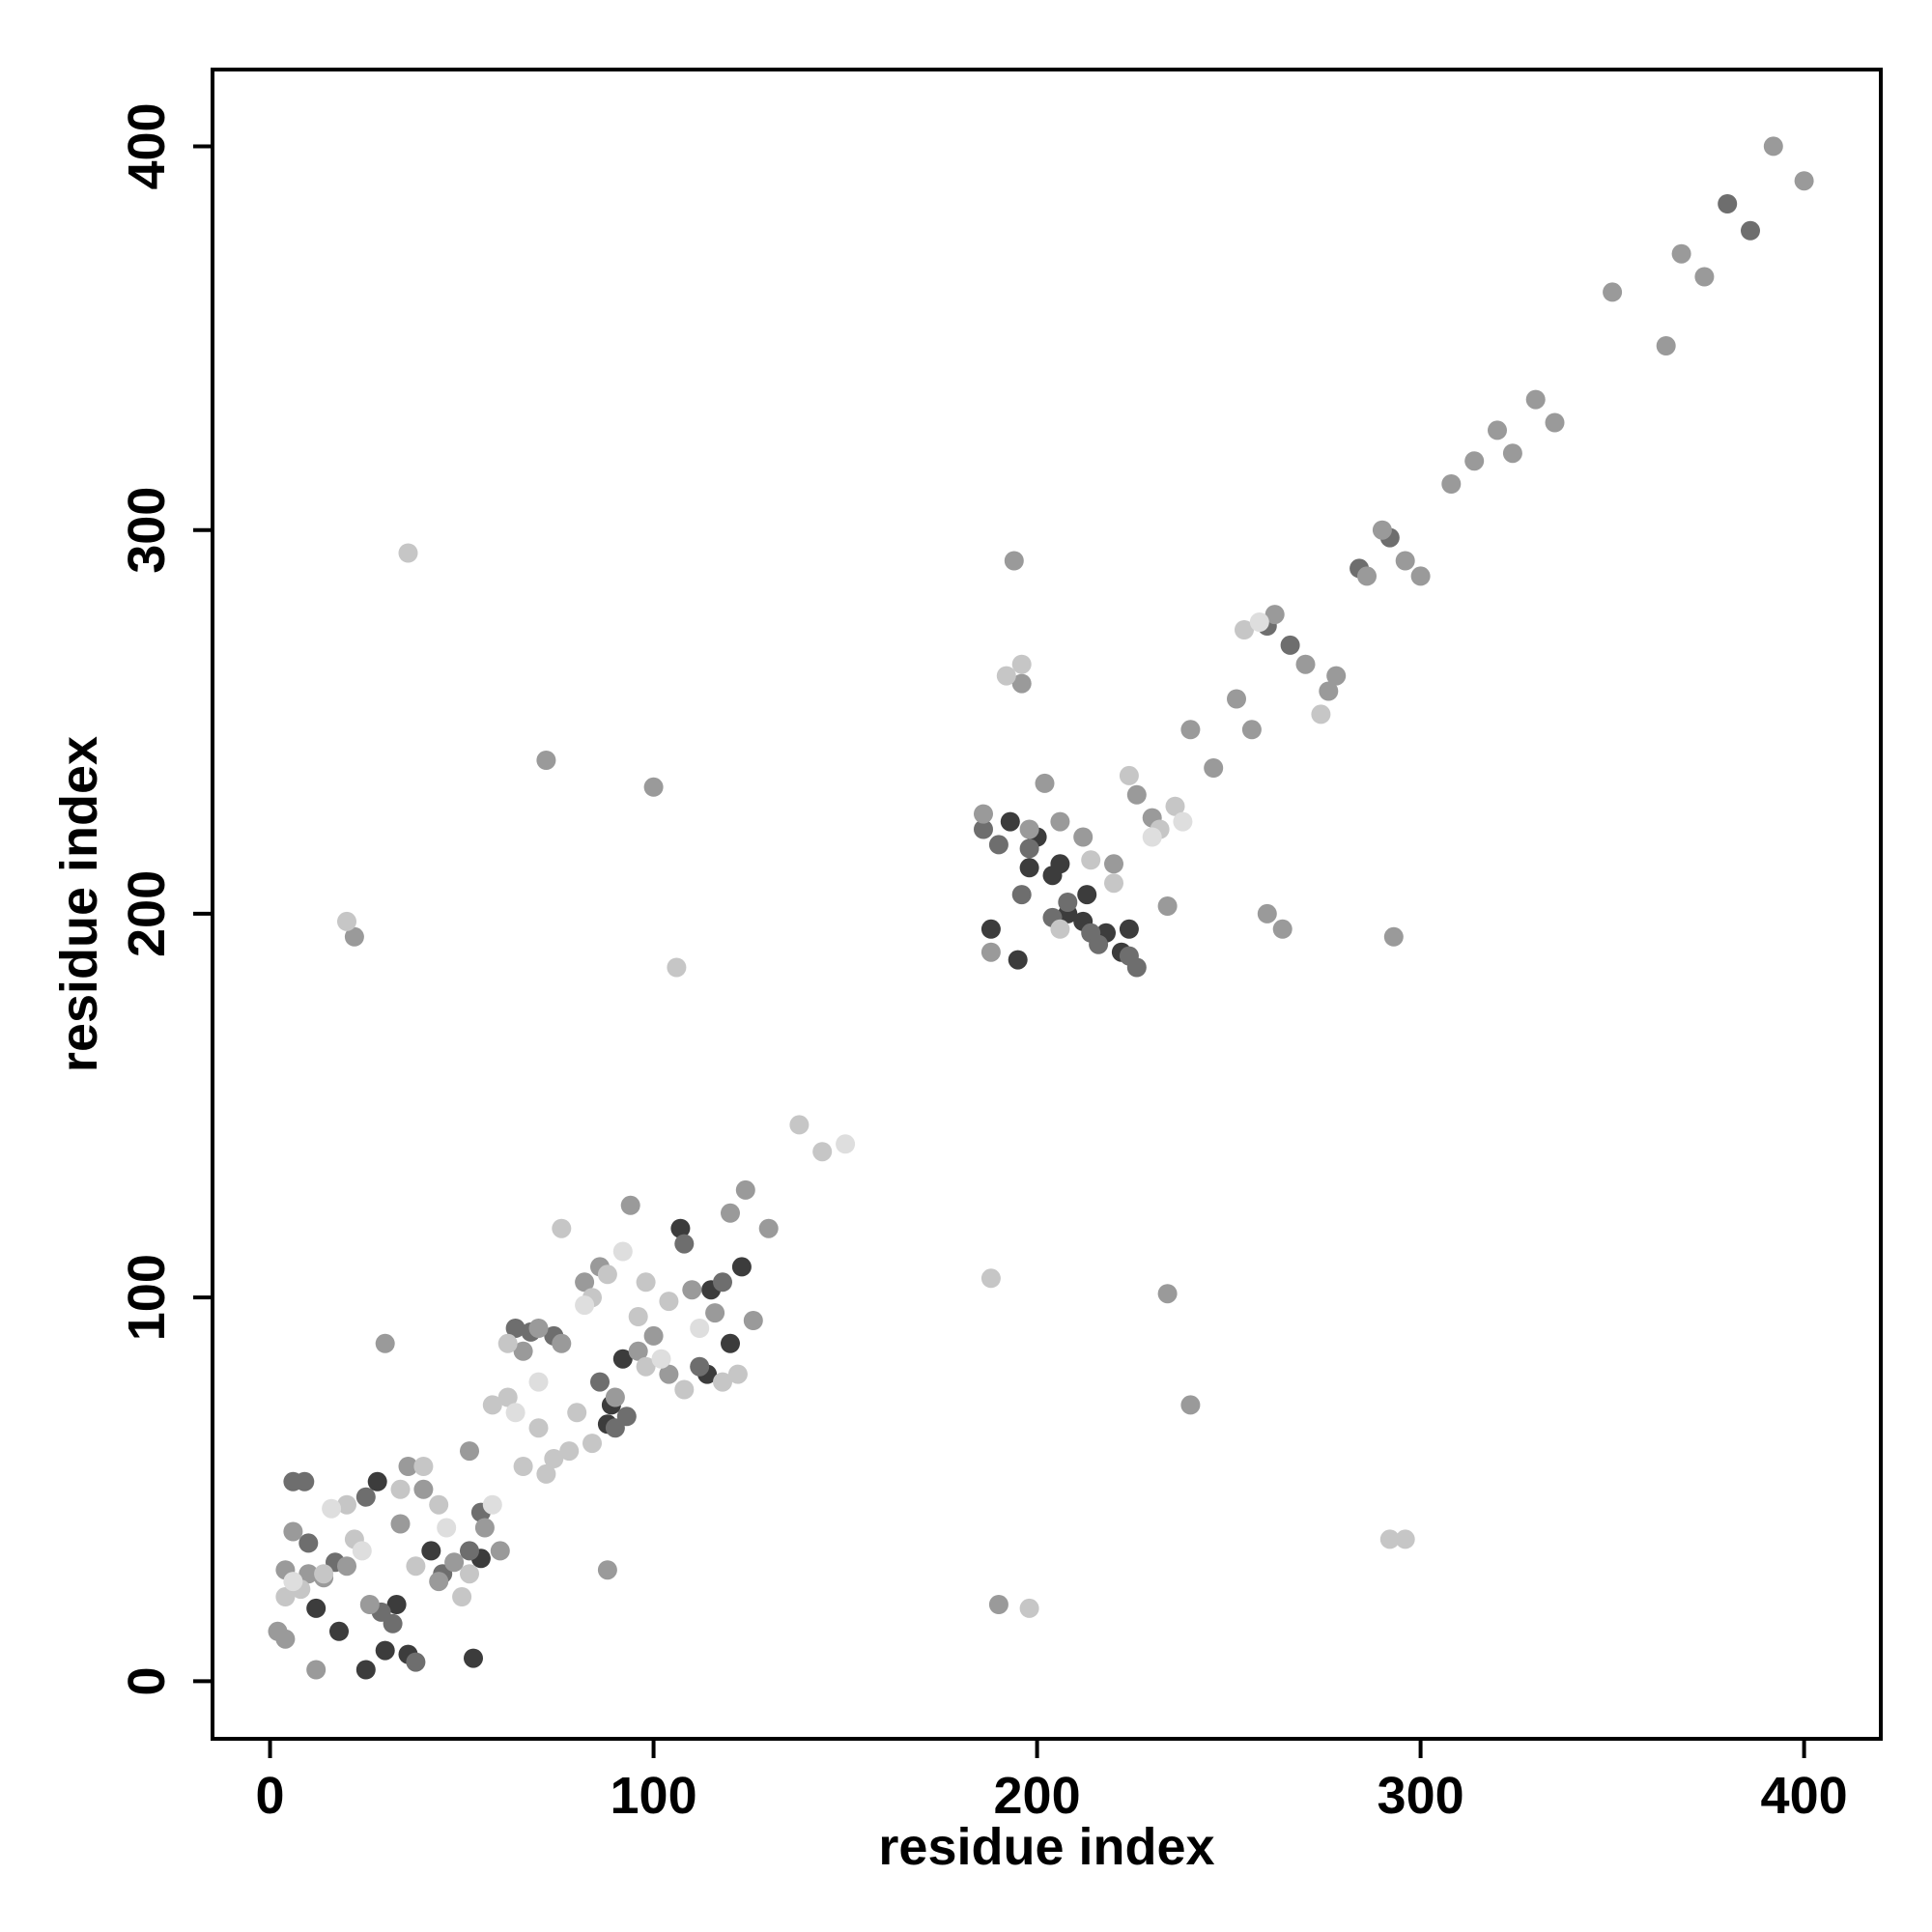 This screenshot has width=1932, height=1932. What do you see at coordinates (165, 898) in the screenshot?
I see `y-axis: 0 100 200 300 400` at bounding box center [165, 898].